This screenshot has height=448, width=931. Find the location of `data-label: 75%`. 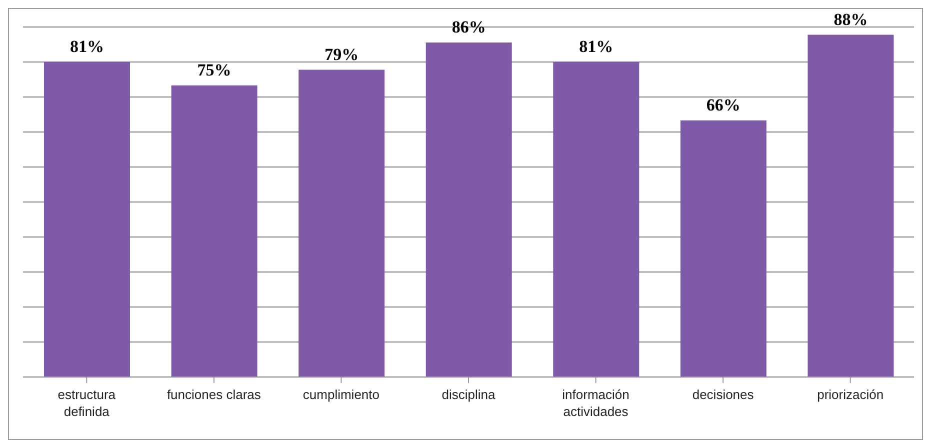

data-label: 75% is located at coordinates (214, 70).